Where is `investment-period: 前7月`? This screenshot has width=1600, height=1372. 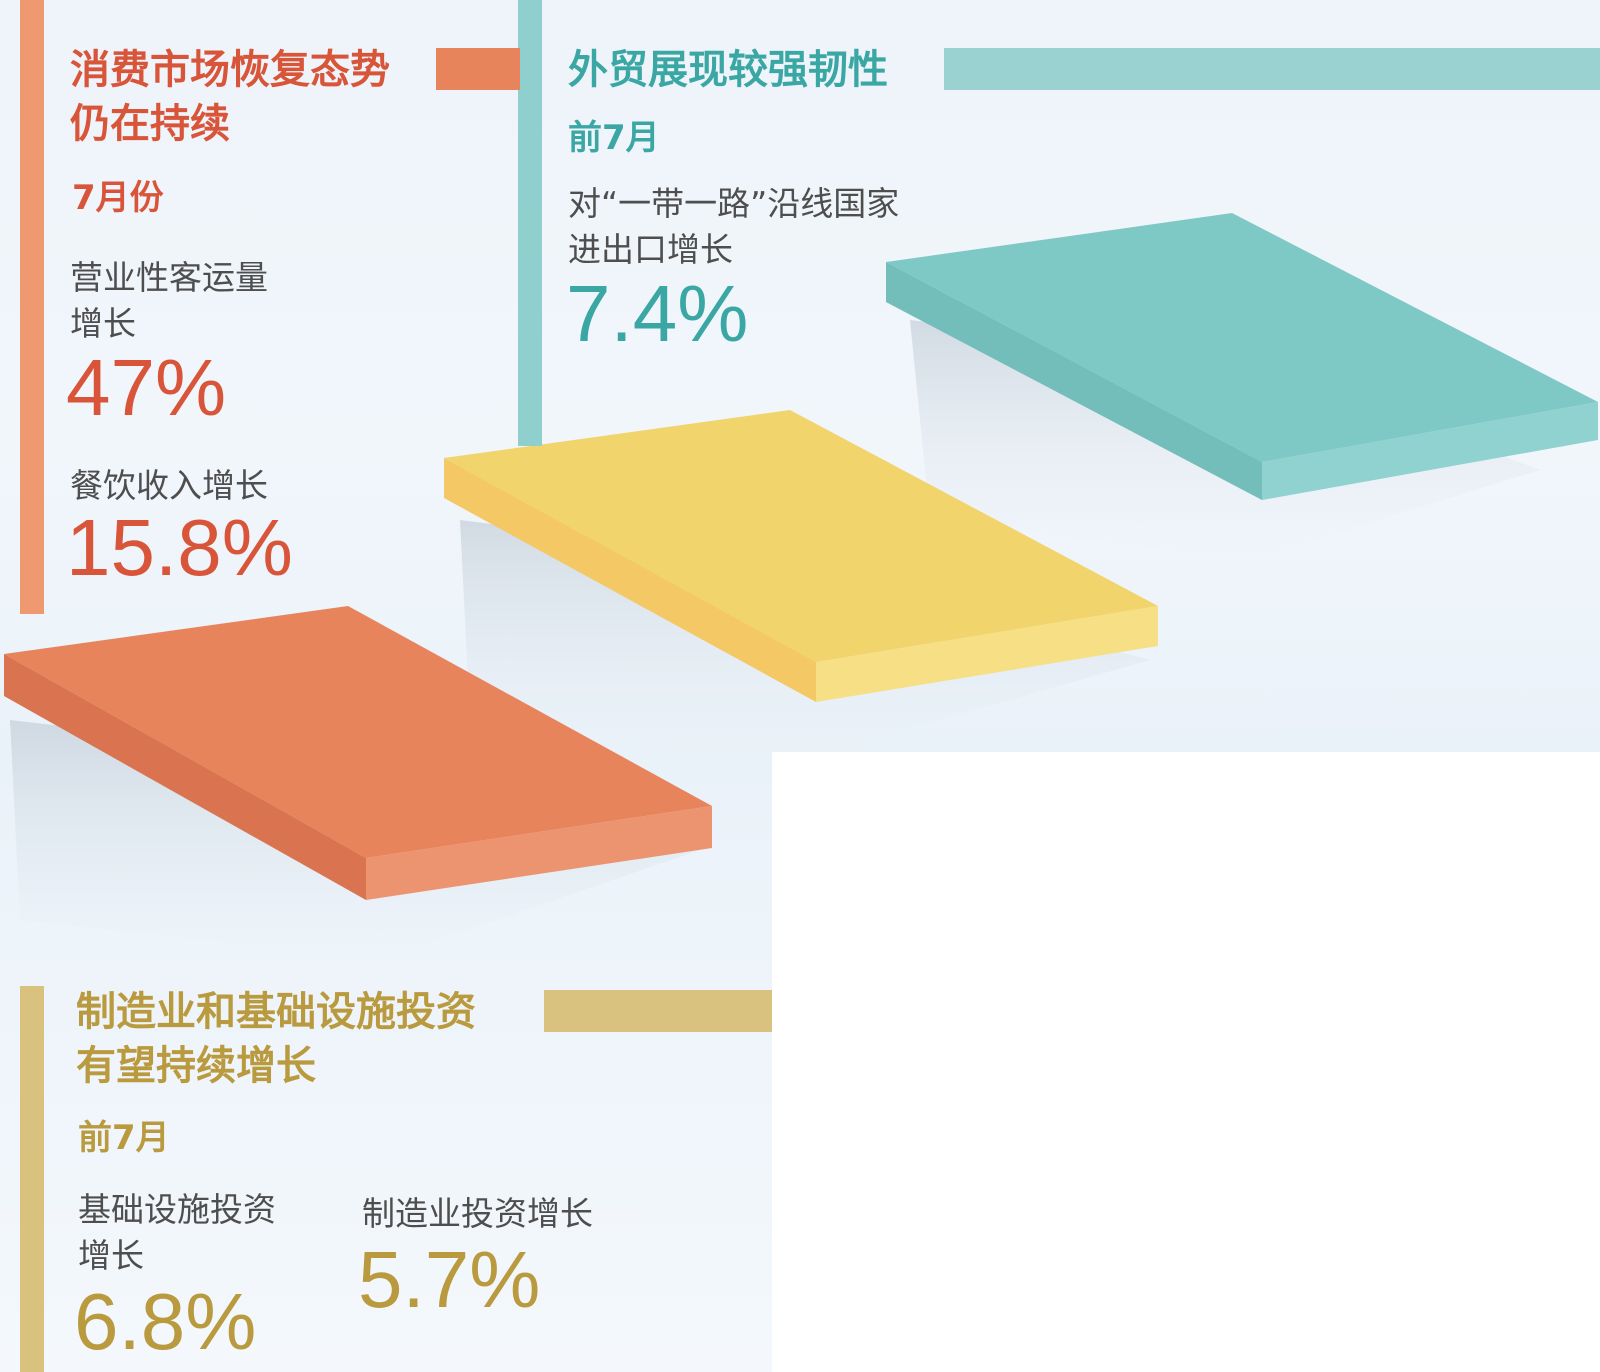
investment-period: 前7月 is located at coordinates (124, 1138).